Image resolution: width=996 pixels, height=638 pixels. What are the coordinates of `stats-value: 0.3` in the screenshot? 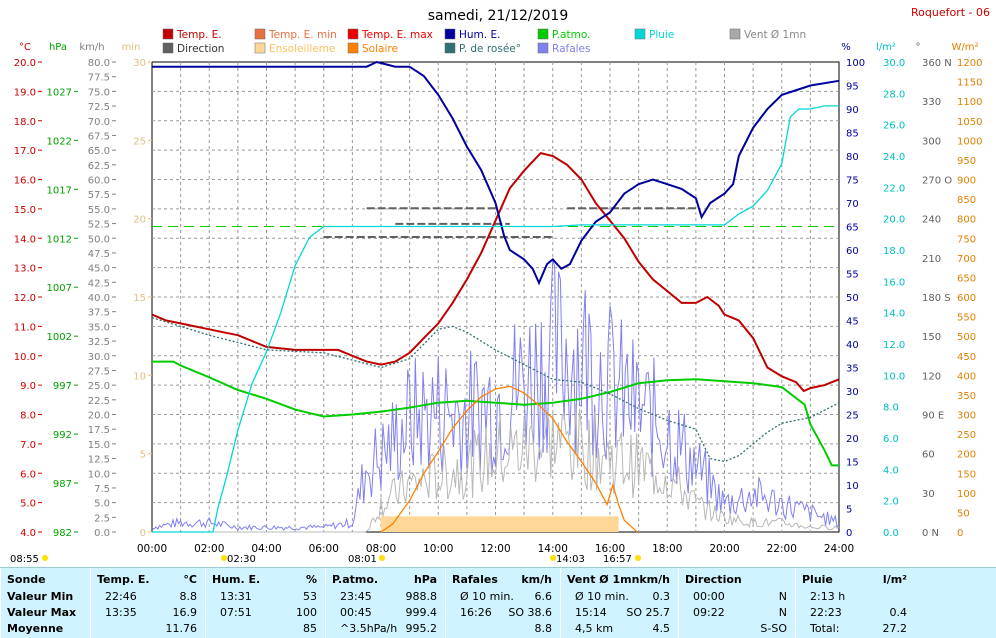 It's located at (661, 596).